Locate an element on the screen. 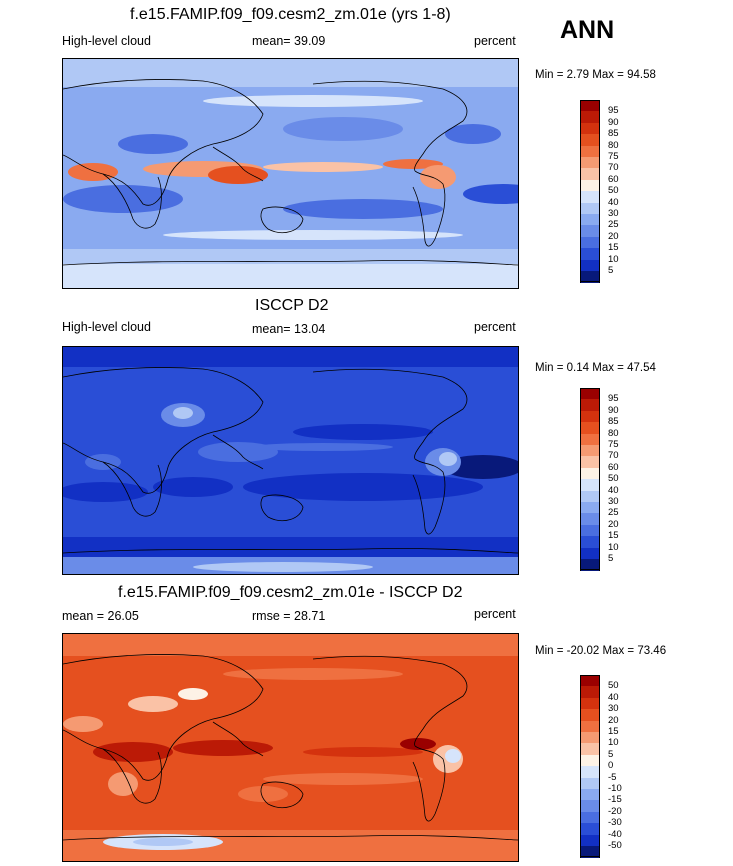 Image resolution: width=733 pixels, height=866 pixels. panel-2-mean-label: mean= 13.04 is located at coordinates (289, 329).